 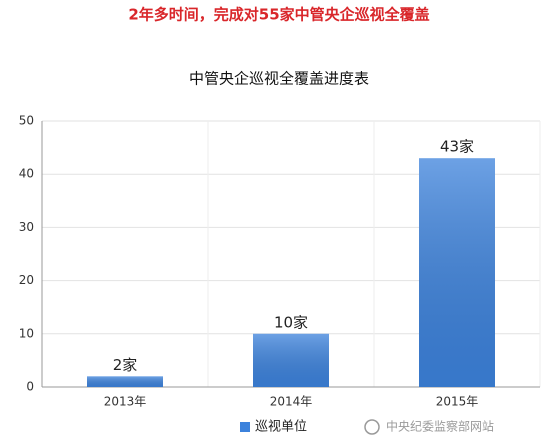 What do you see at coordinates (457, 402) in the screenshot?
I see `x-tick-label: 2015年` at bounding box center [457, 402].